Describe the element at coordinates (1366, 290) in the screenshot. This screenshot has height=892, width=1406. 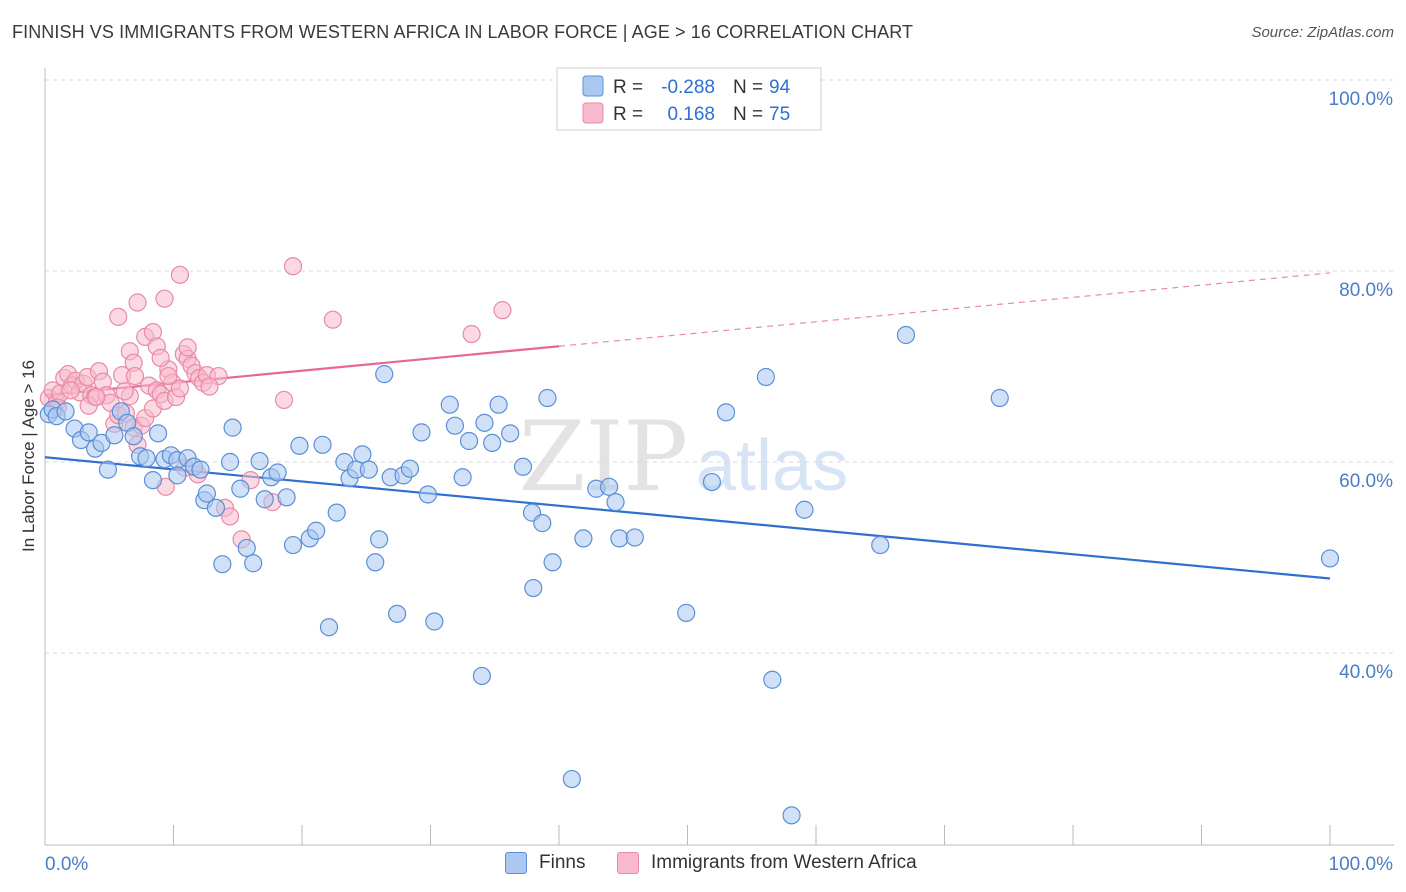
I see `y-tick-label: 80.0%` at that location.